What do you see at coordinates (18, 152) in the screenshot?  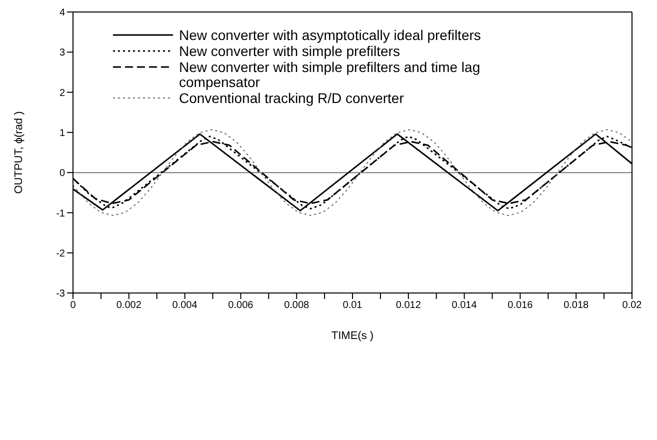 I see `y-axis-title: OUTPUT, ϕ(rad )` at bounding box center [18, 152].